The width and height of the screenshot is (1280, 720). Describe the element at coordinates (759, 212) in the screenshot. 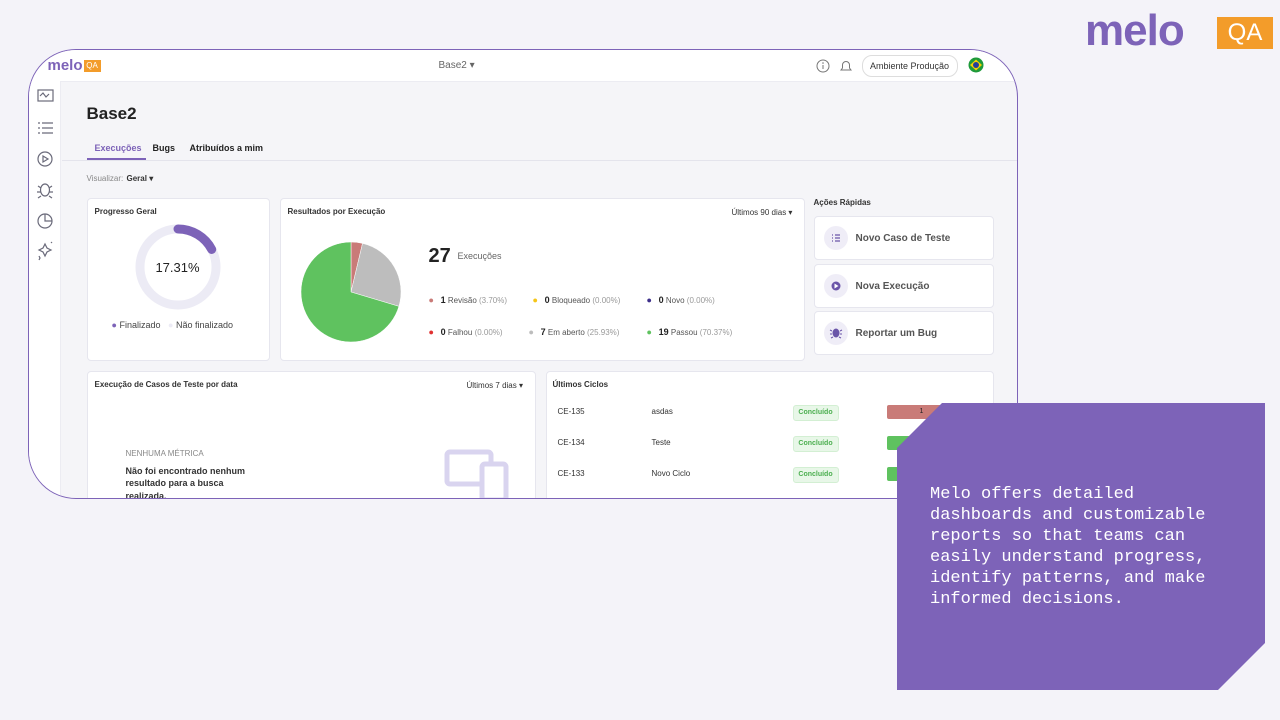

I see `results-period-text: Últimos 90 dias` at that location.